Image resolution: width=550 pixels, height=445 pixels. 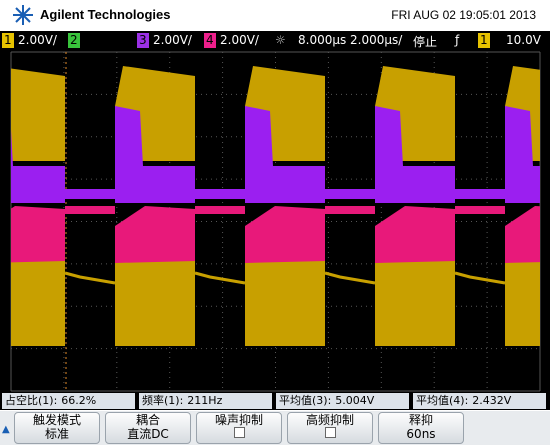 I want to click on measurement-value: 5.004V, so click(x=355, y=400).